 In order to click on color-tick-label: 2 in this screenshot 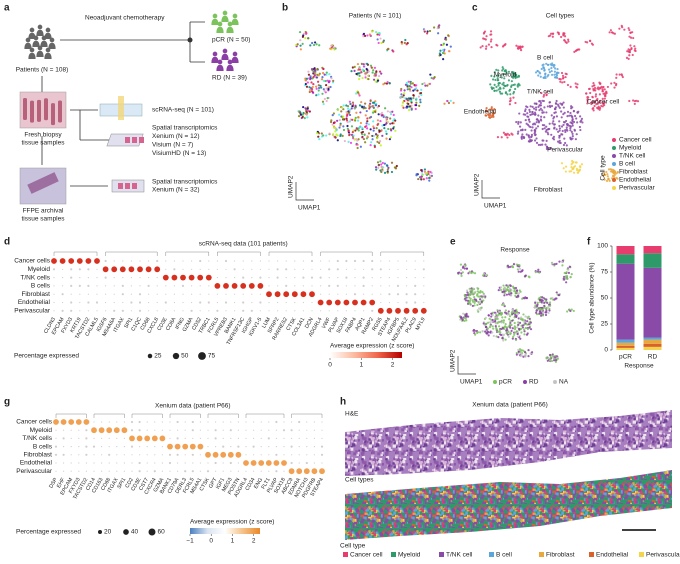, I will do `click(393, 365)`.